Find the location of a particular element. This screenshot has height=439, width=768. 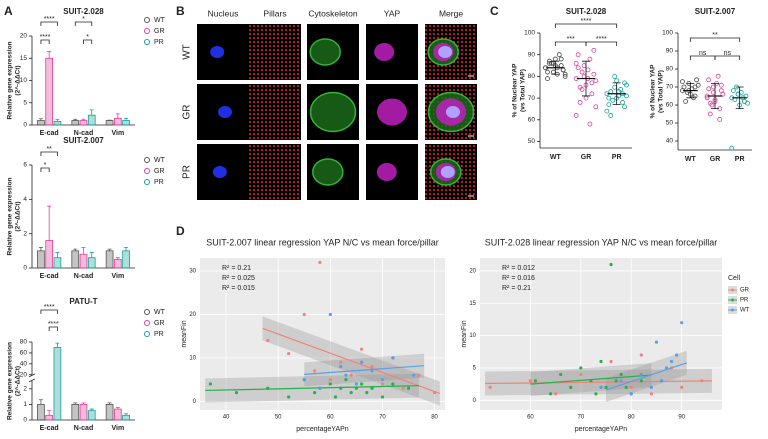

plot-background is located at coordinates (322, 334).